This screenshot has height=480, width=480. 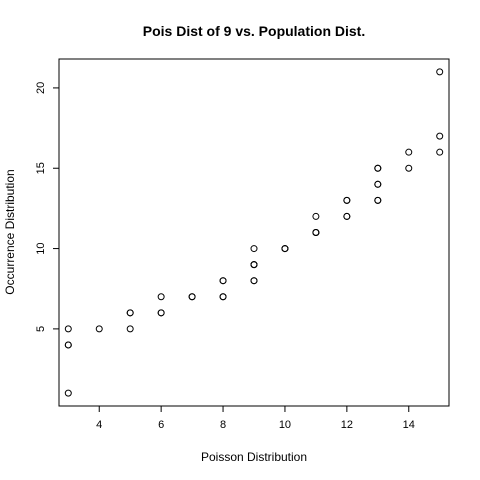 I want to click on x-tick-label: 10, so click(x=285, y=425).